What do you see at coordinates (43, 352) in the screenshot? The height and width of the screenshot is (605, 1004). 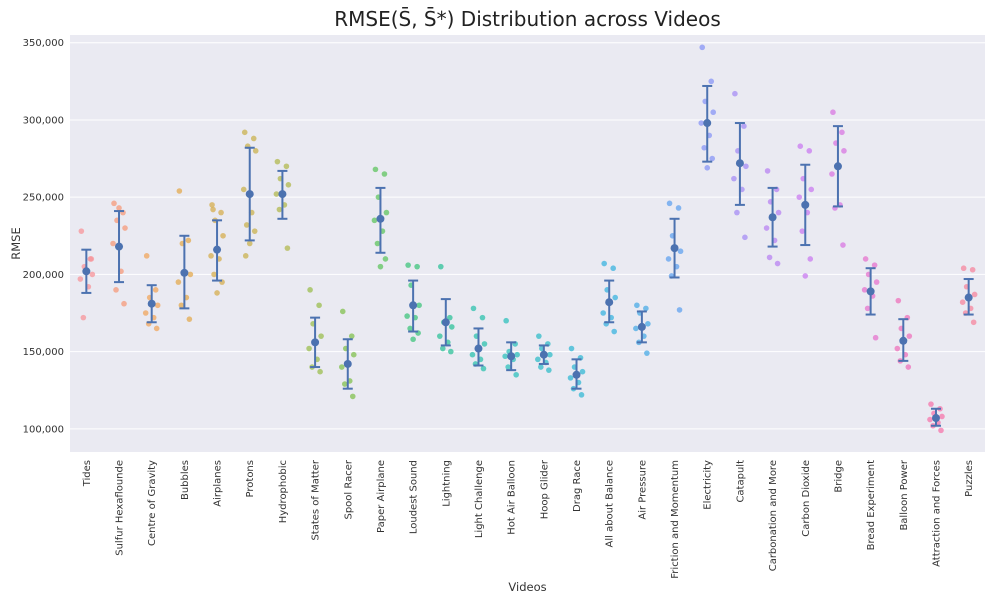 I see `y-tick-label: 150,000` at bounding box center [43, 352].